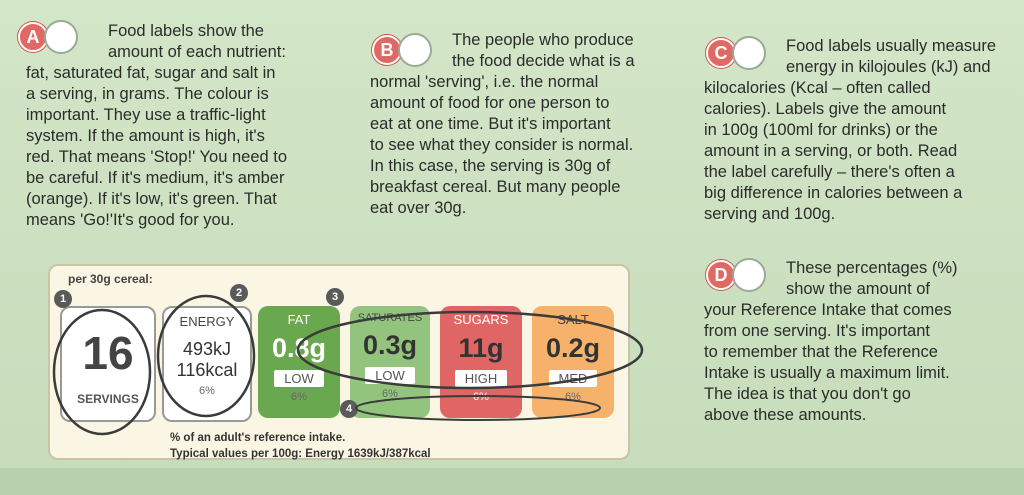 This screenshot has width=1024, height=495. Describe the element at coordinates (387, 50) in the screenshot. I see `badge-letter-b: B` at that location.